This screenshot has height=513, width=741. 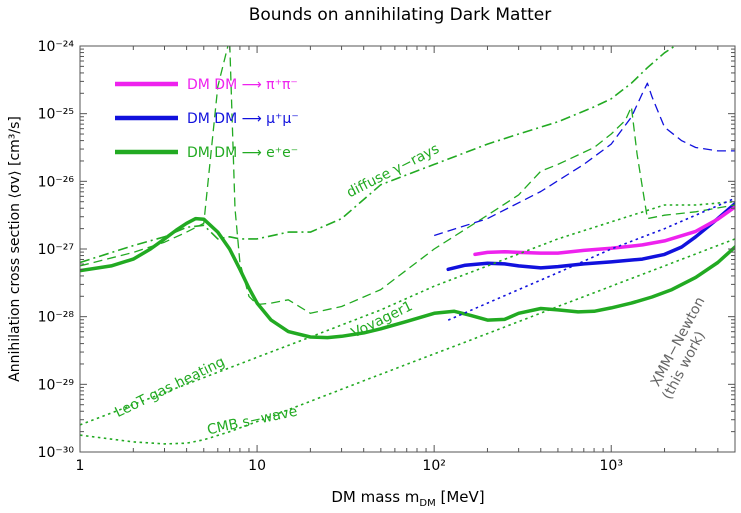 What do you see at coordinates (611, 466) in the screenshot?
I see `x-tick-label: 10³` at bounding box center [611, 466].